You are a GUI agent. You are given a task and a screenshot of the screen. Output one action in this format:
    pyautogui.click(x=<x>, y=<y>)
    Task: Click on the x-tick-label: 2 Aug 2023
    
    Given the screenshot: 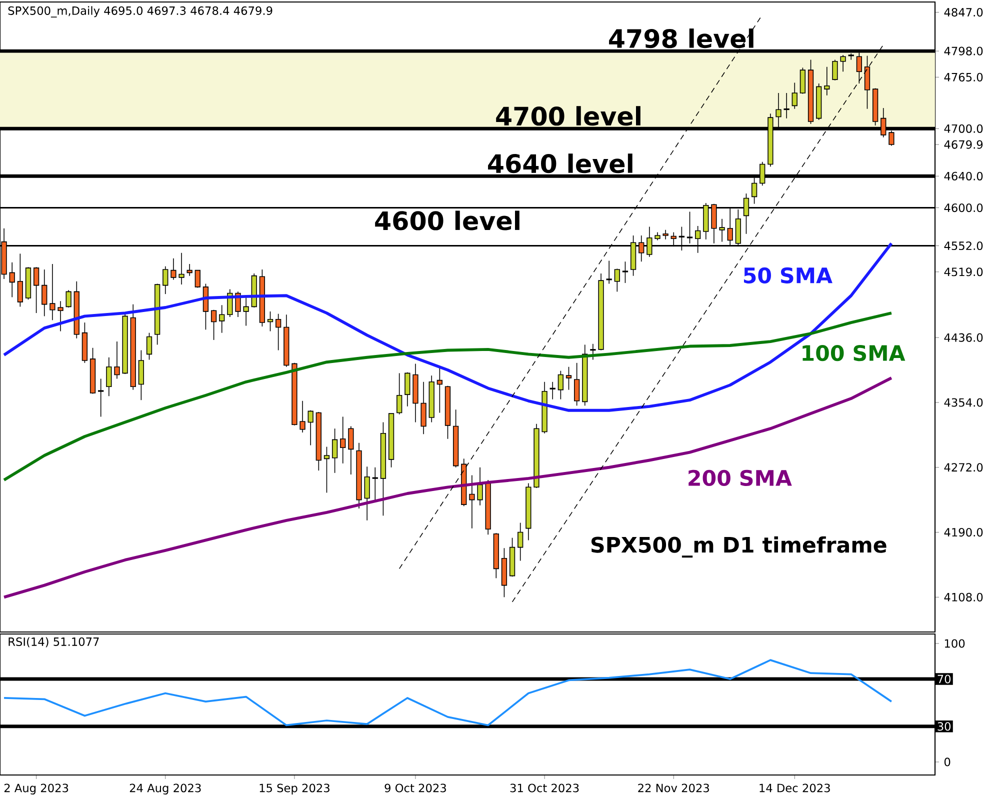 What is the action you would take?
    pyautogui.click(x=36, y=789)
    